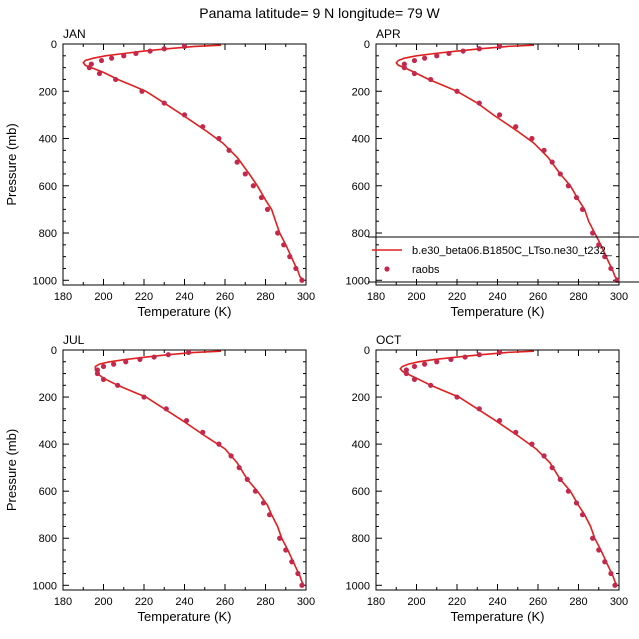  Describe the element at coordinates (11, 470) in the screenshot. I see `y-axis-label: Pressure (mb)` at that location.